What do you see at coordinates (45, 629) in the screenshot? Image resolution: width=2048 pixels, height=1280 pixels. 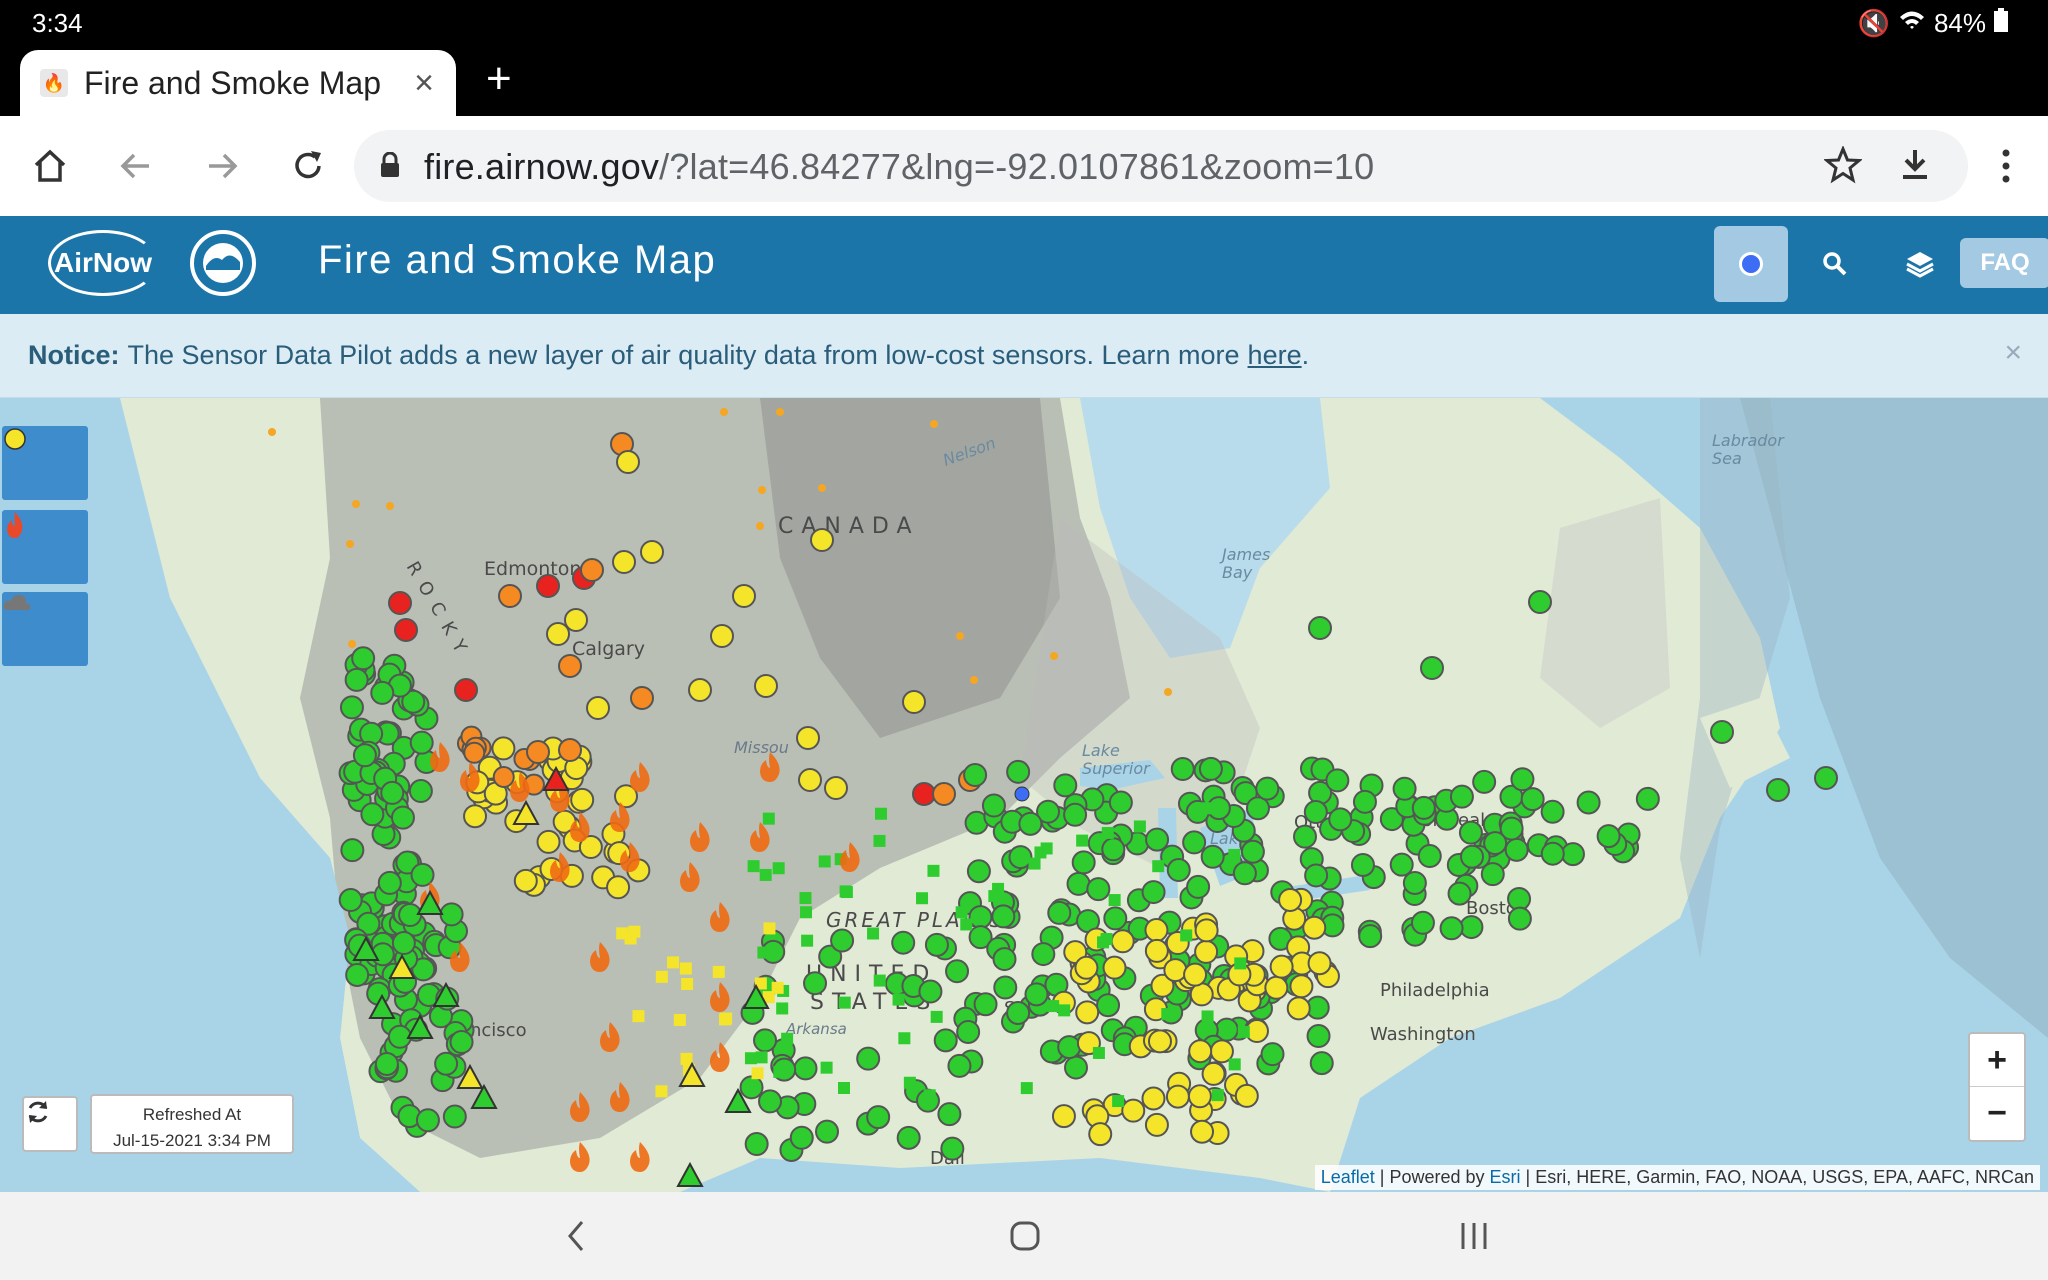 I see `smoke-toggle` at bounding box center [45, 629].